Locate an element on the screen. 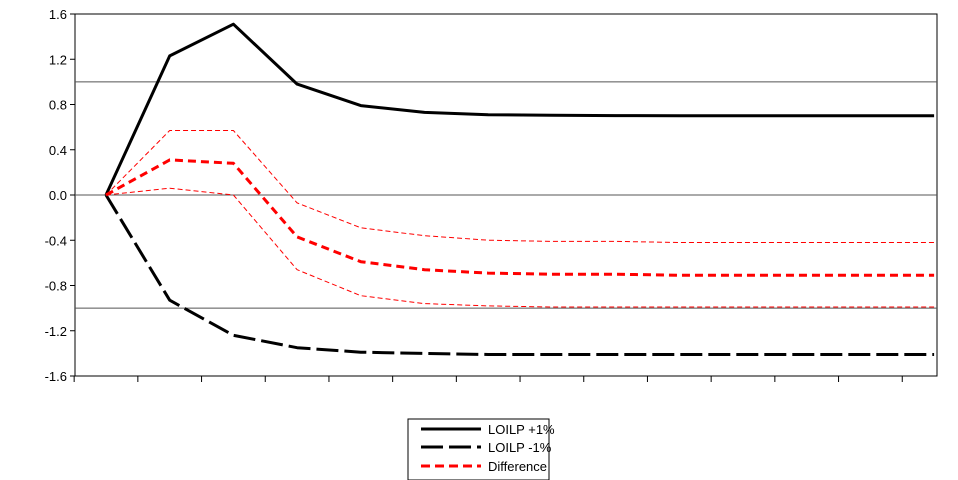  y-tick-label: 0.0 is located at coordinates (58, 195).